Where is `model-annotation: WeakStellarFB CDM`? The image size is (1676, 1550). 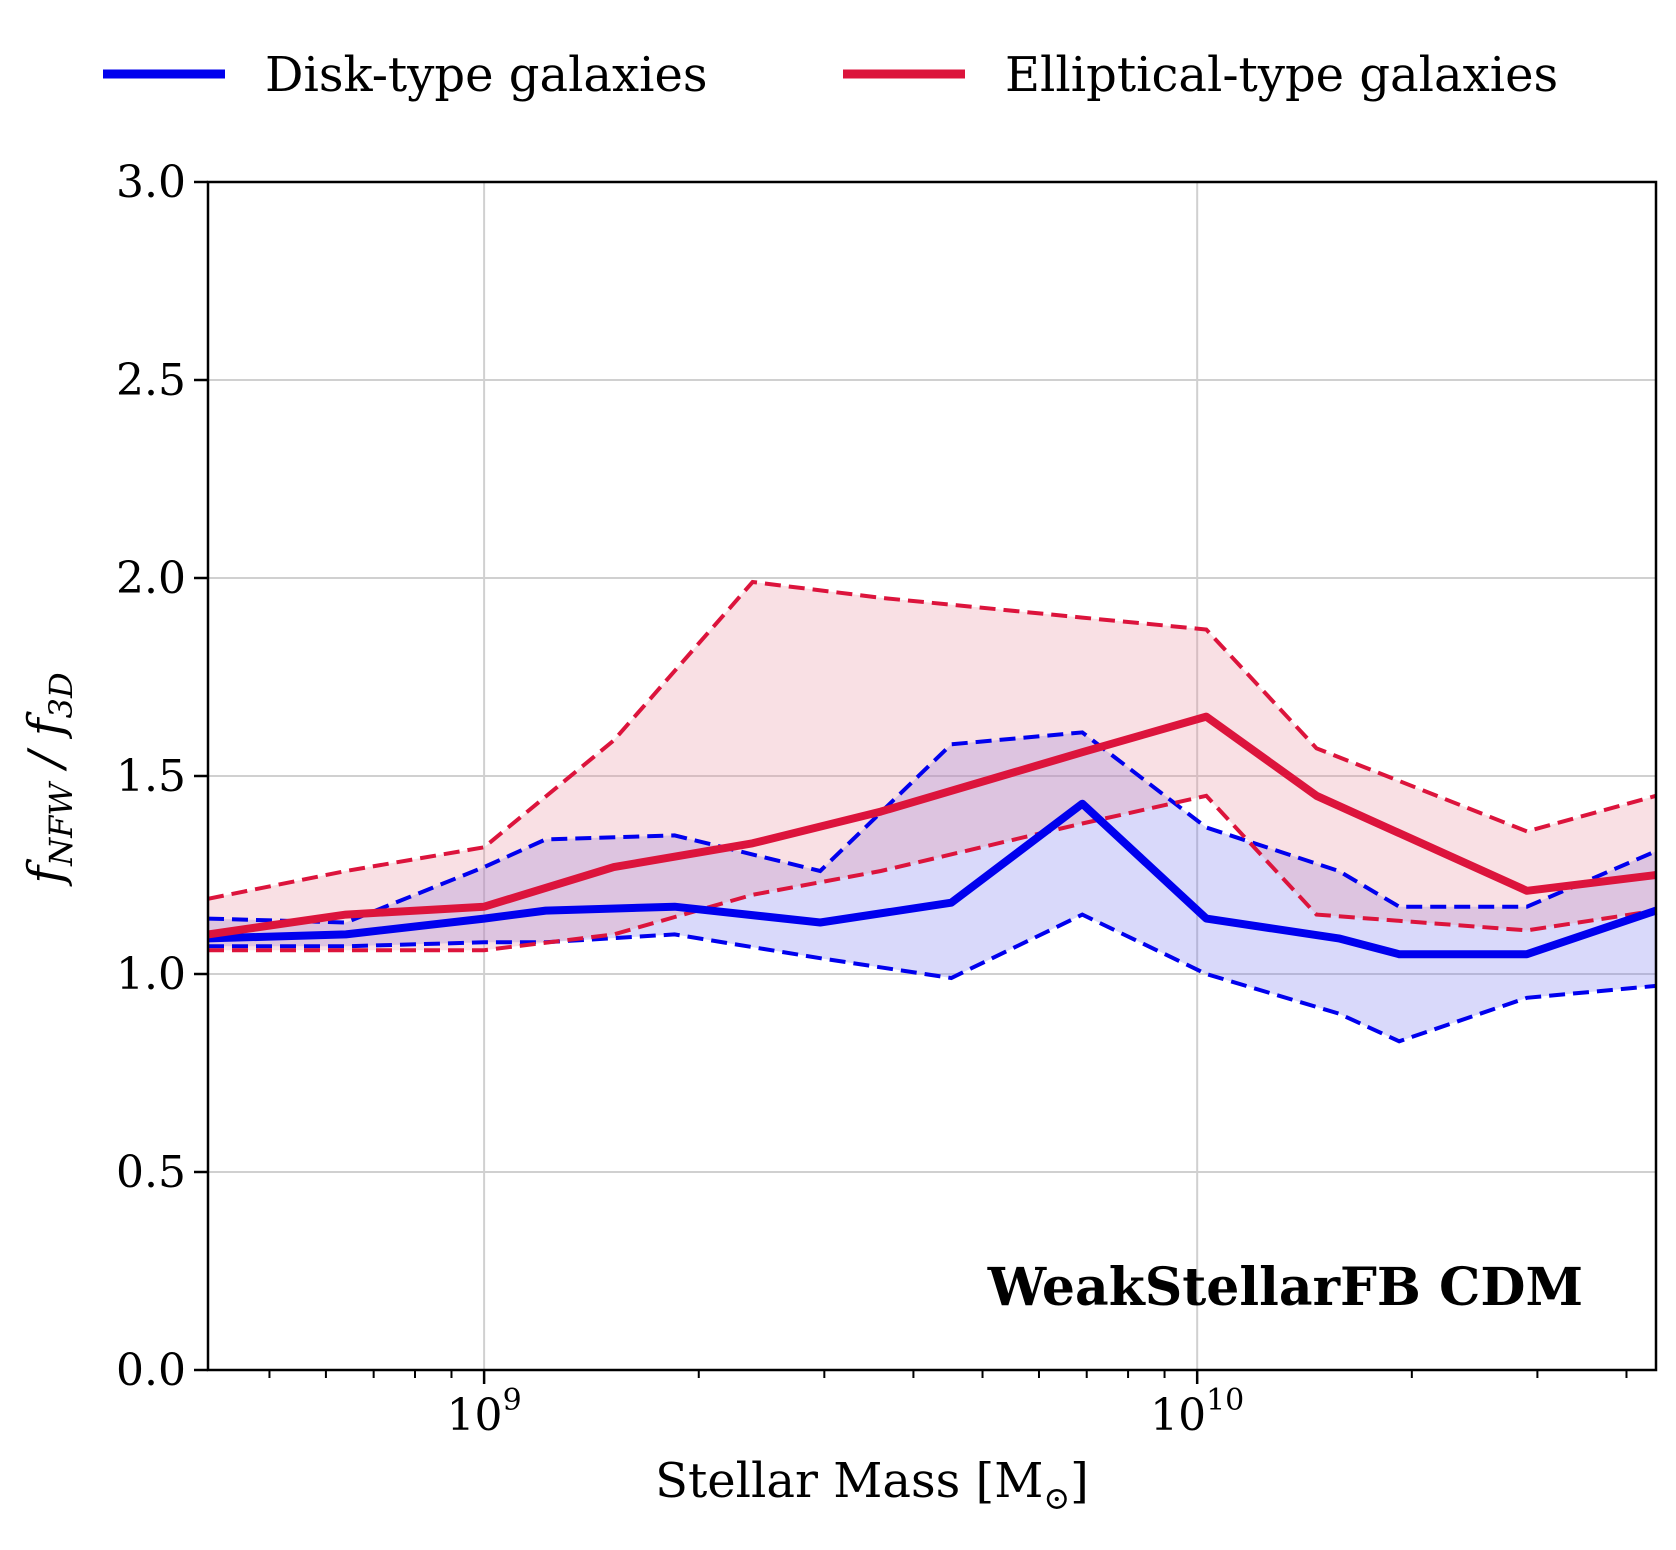 model-annotation: WeakStellarFB CDM is located at coordinates (1285, 1287).